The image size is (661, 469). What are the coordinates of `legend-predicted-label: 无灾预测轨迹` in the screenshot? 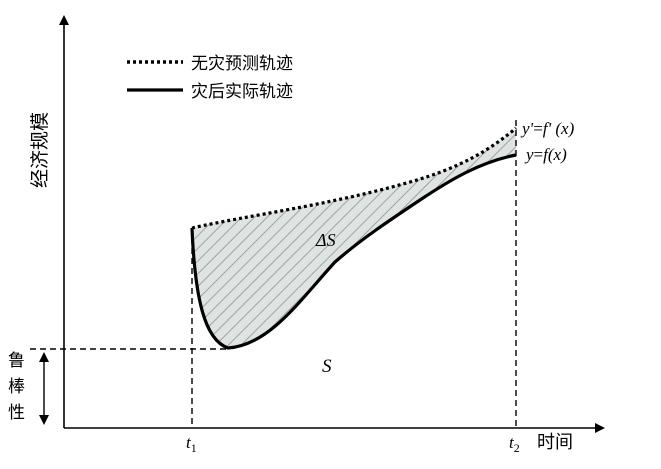 It's located at (242, 64).